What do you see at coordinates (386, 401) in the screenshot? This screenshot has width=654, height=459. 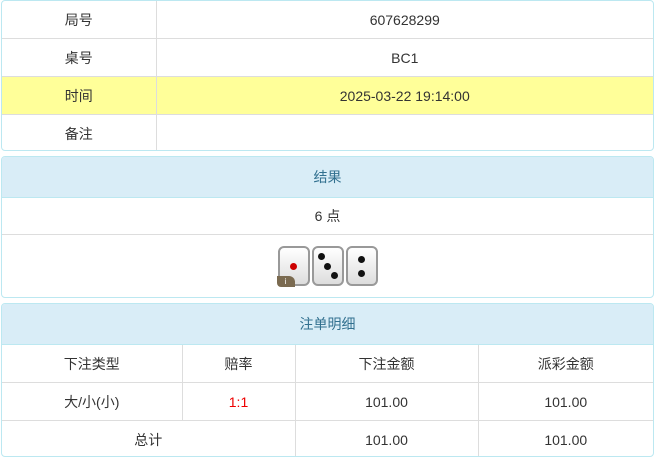 I see `amount: 101.00` at bounding box center [386, 401].